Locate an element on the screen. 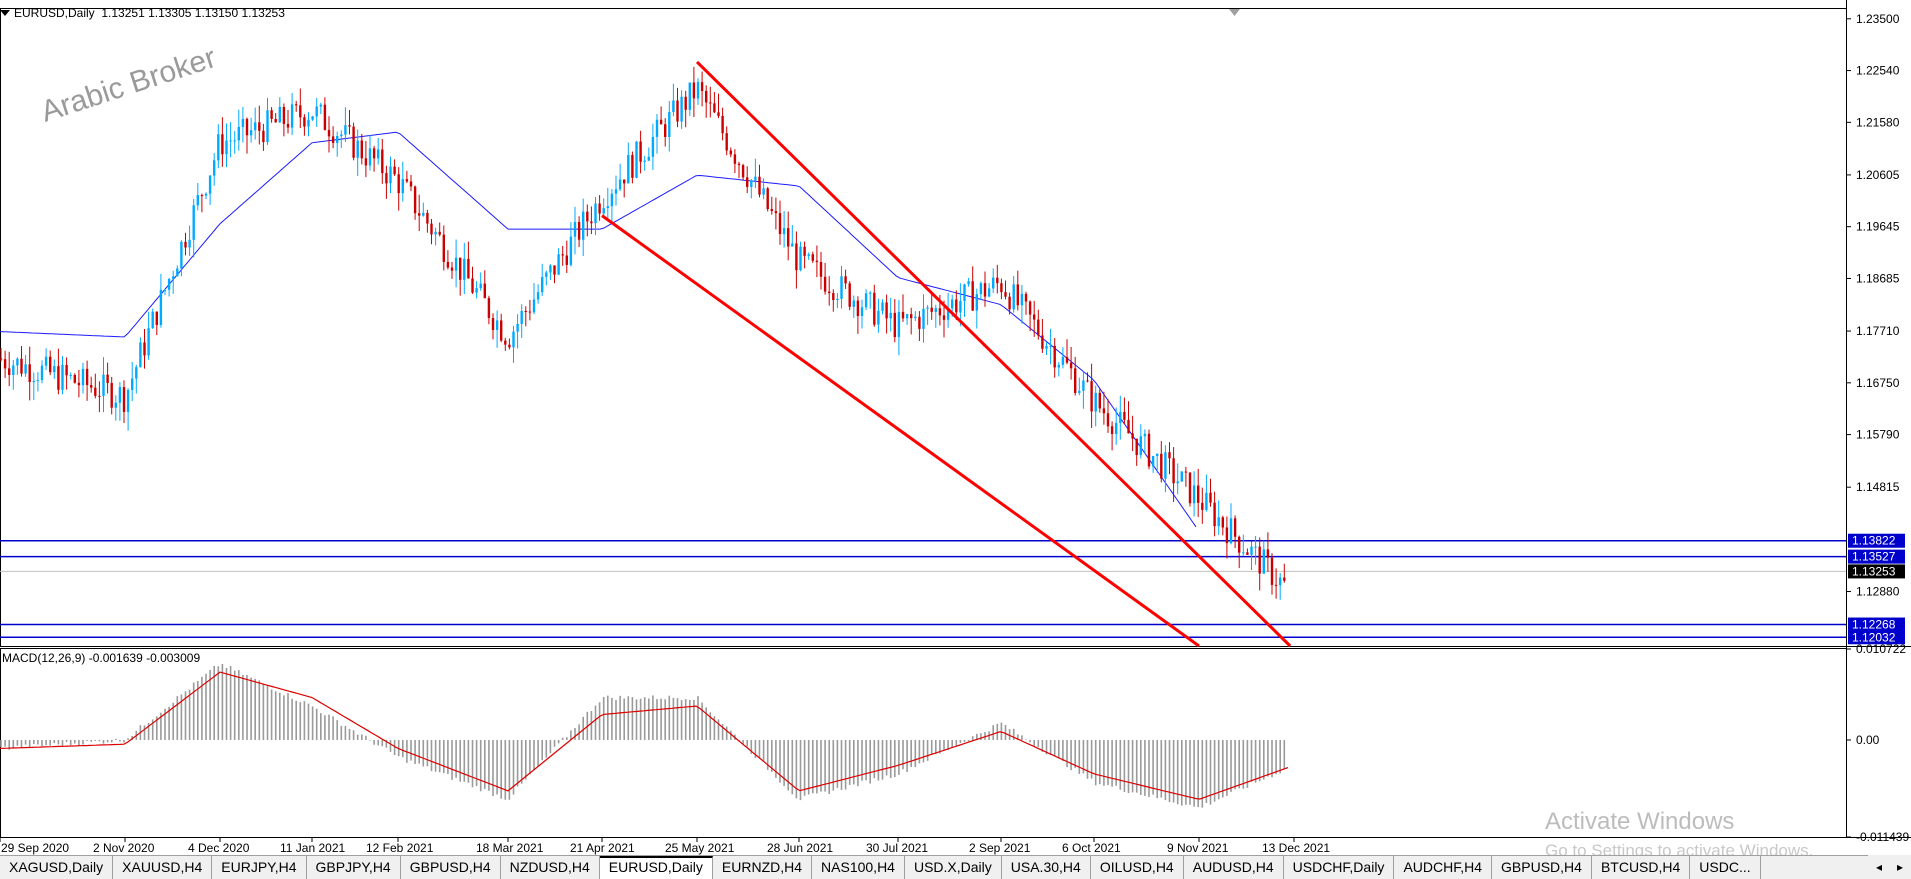  tab-nas100-h4: NAS100,H4 is located at coordinates (858, 867).